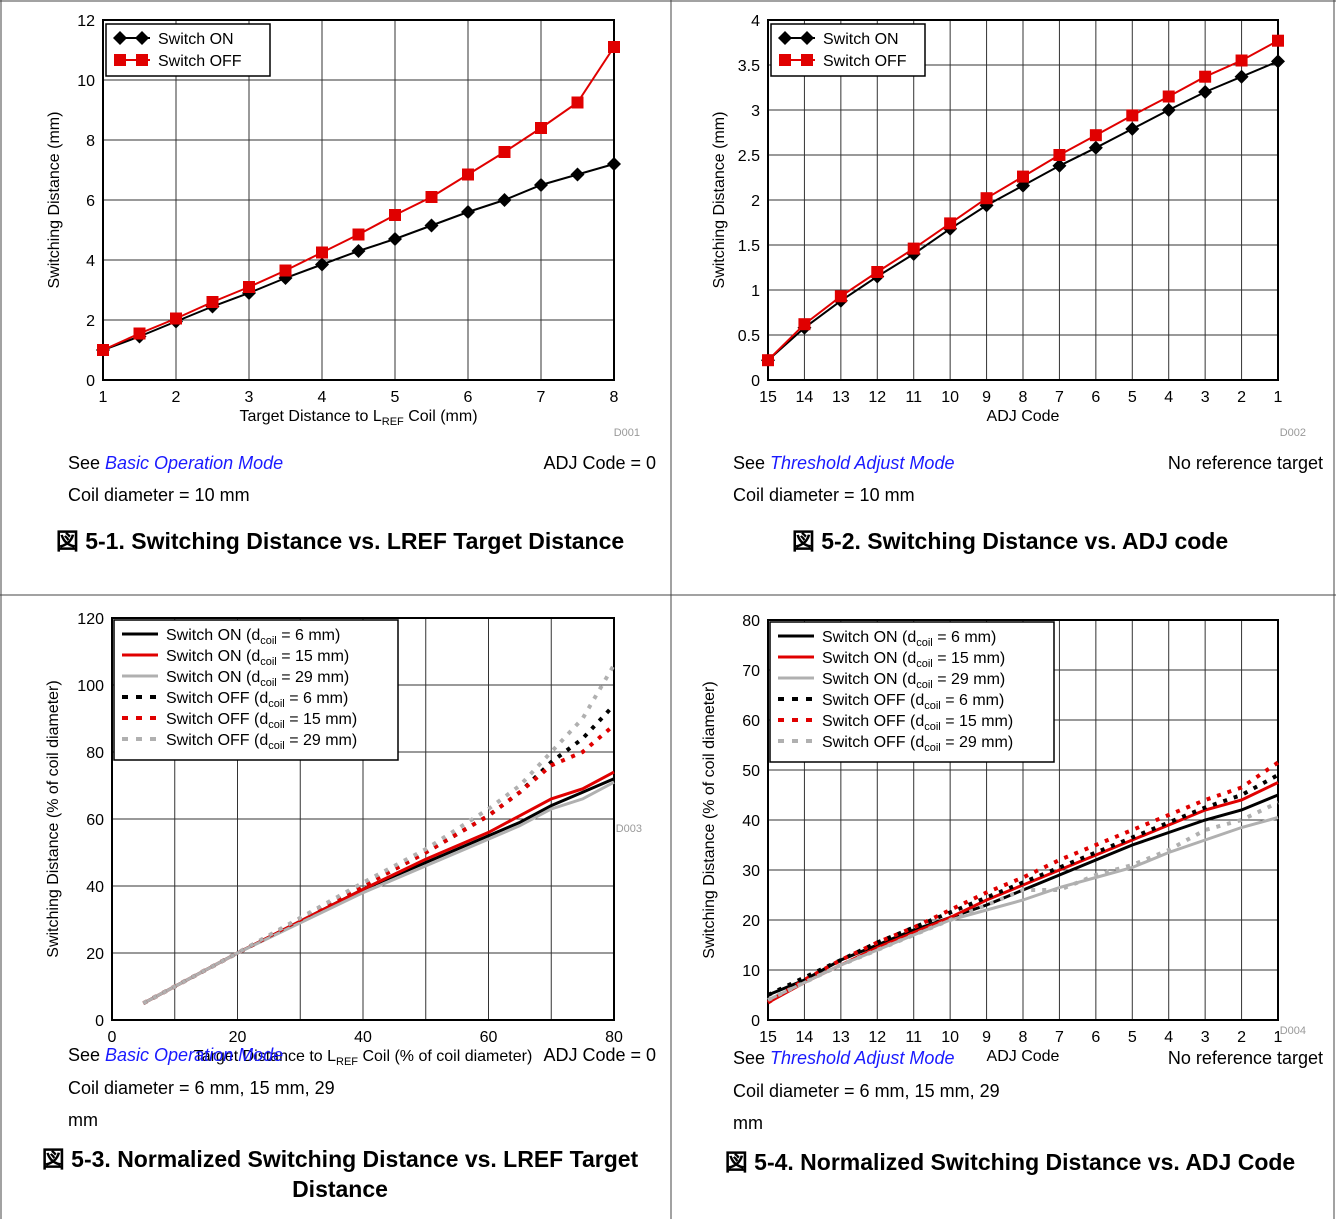  I want to click on chart-code-label: D002, so click(1293, 433).